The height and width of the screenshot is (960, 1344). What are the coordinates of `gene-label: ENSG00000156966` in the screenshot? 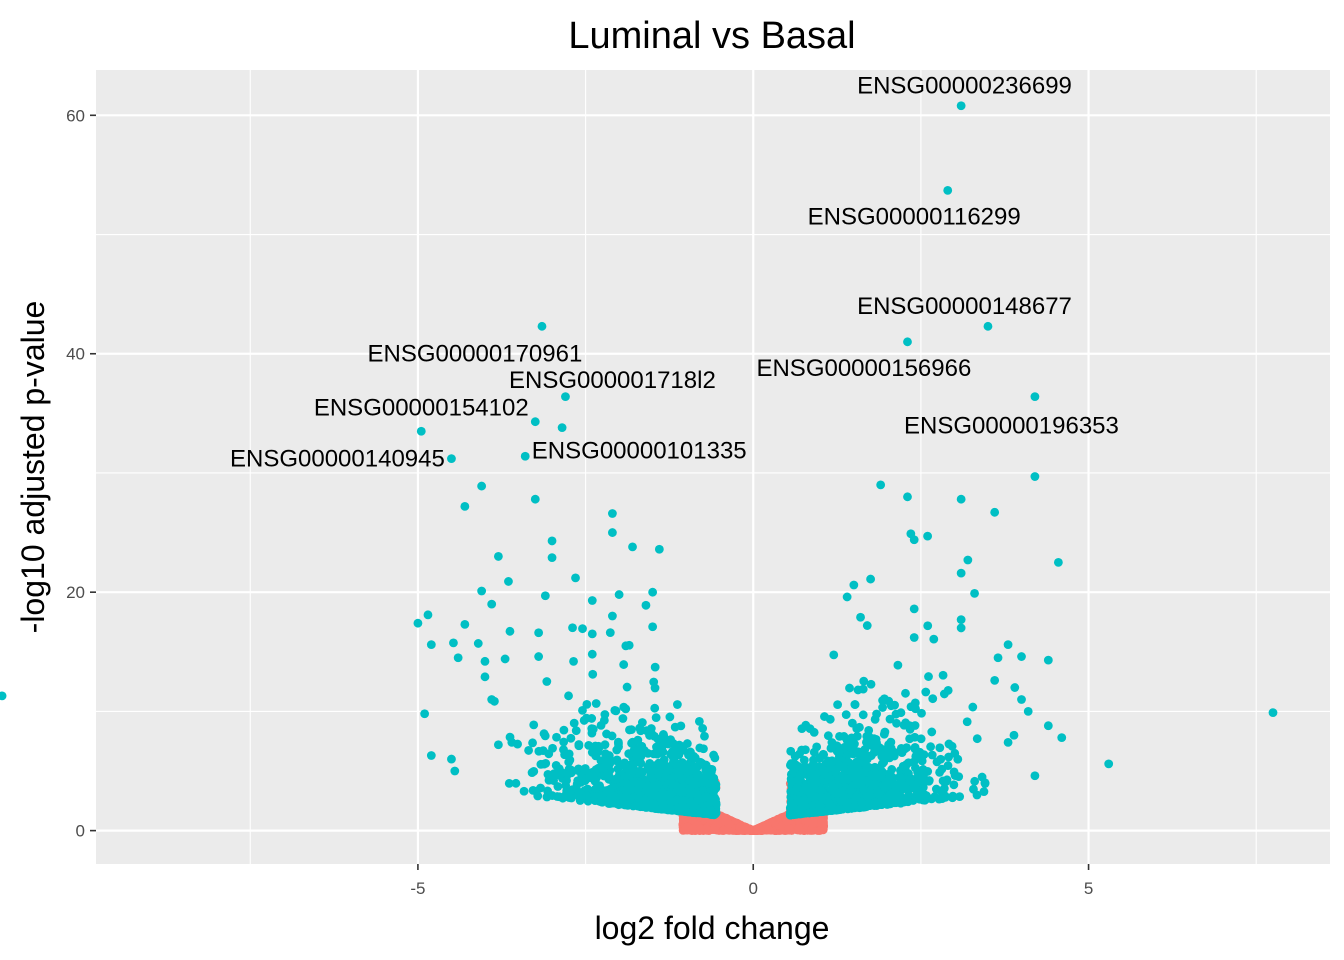 It's located at (863, 368).